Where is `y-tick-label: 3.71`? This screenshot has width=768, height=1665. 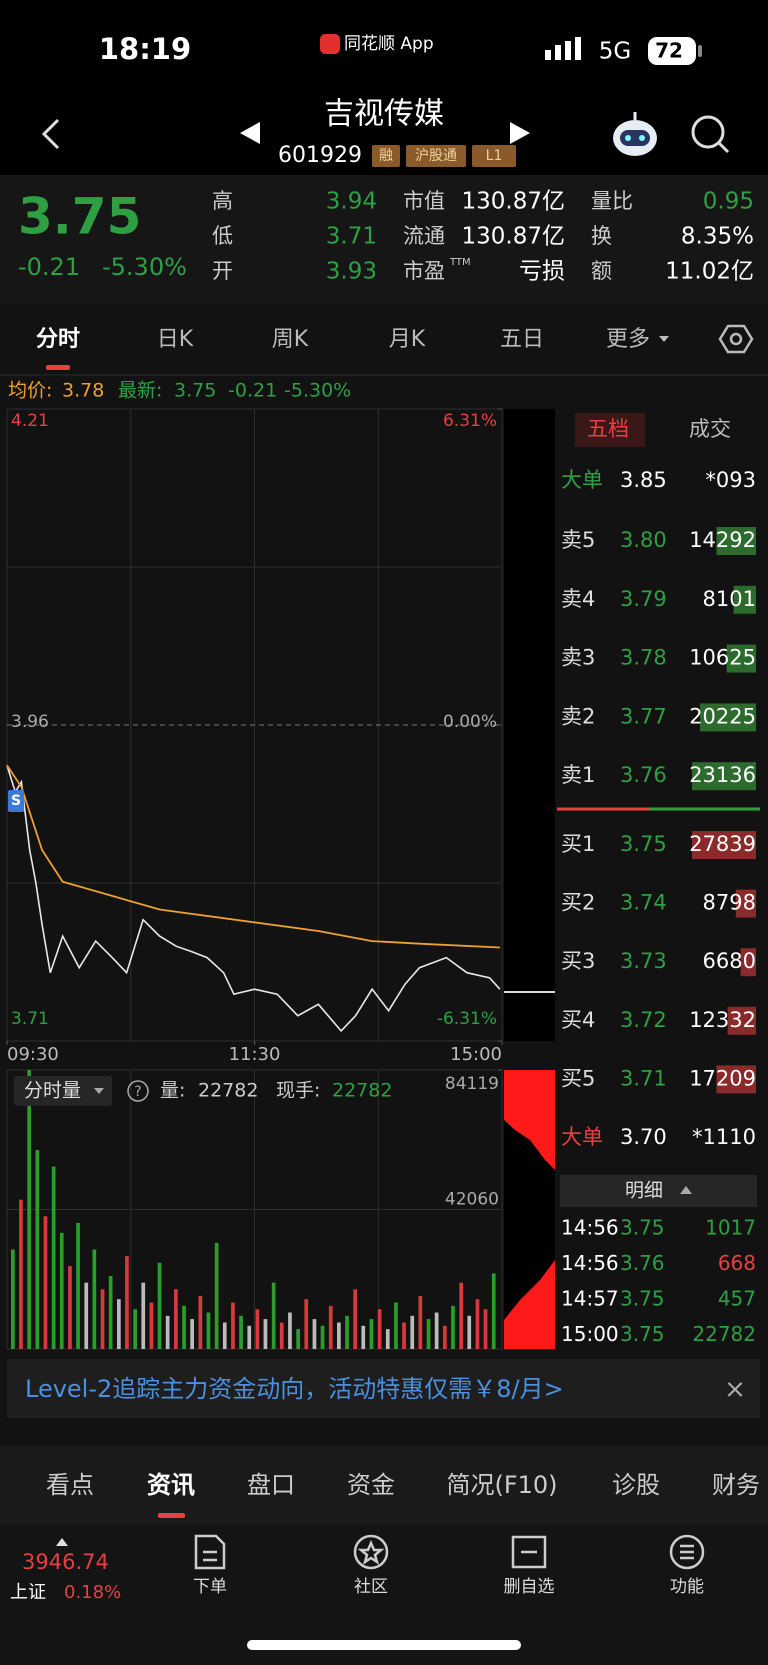
y-tick-label: 3.71 is located at coordinates (30, 1019).